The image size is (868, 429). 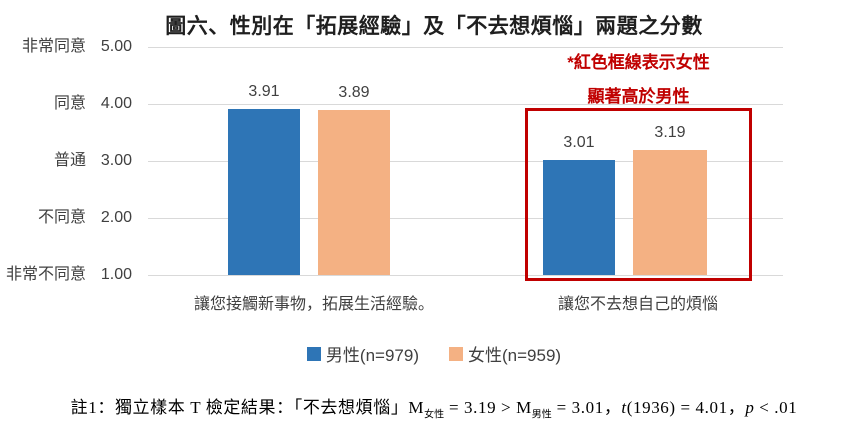 I want to click on bar-male-forget-worries: 3.01, so click(x=579, y=204).